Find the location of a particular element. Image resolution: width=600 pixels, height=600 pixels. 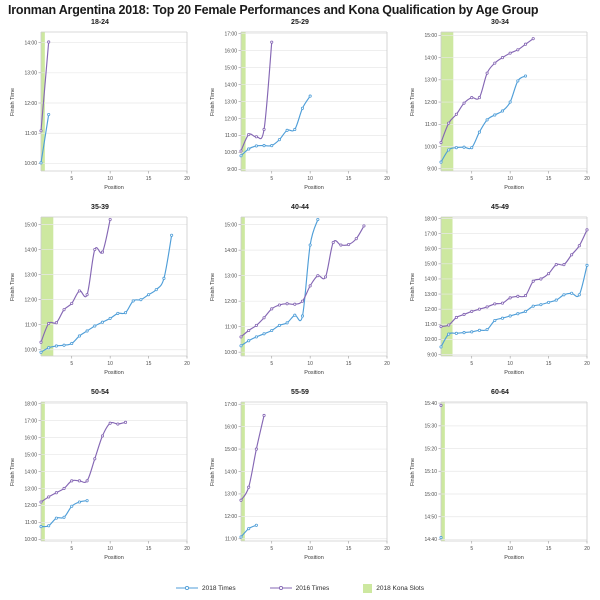

y-tick-label: 13:00 is located at coordinates (430, 295).